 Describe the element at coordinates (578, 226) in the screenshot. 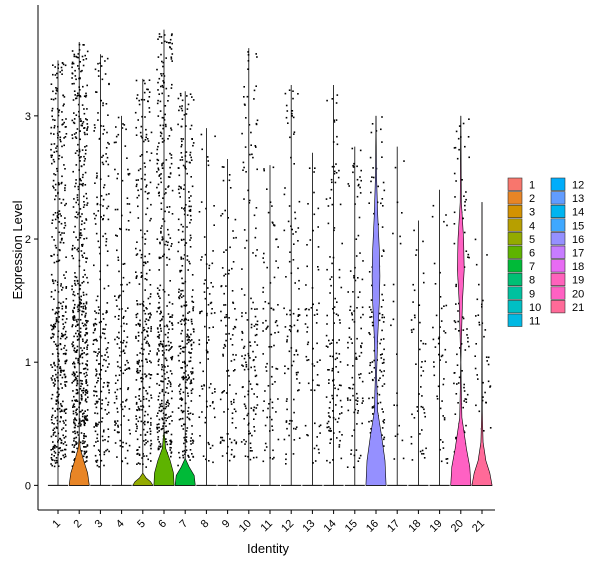

I see `legend-label: 15` at that location.